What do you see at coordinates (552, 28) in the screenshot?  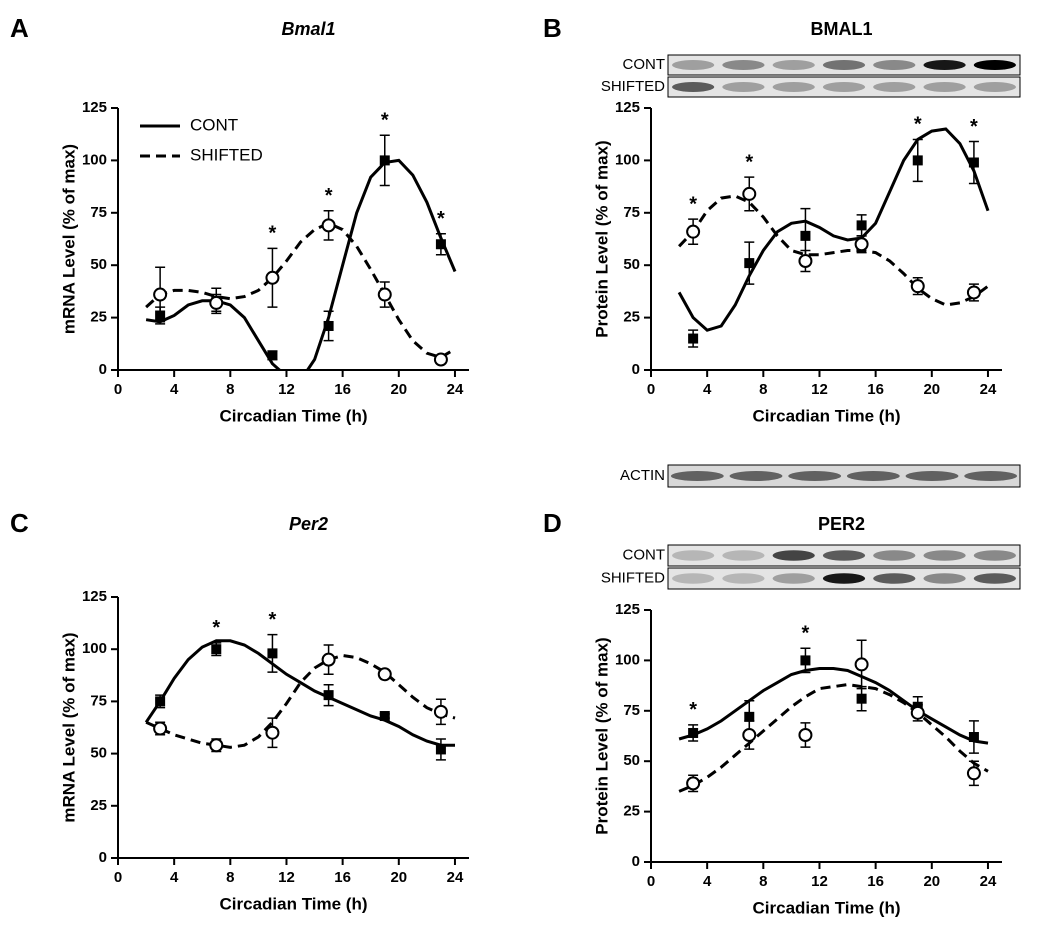 I see `panel-label: B` at bounding box center [552, 28].